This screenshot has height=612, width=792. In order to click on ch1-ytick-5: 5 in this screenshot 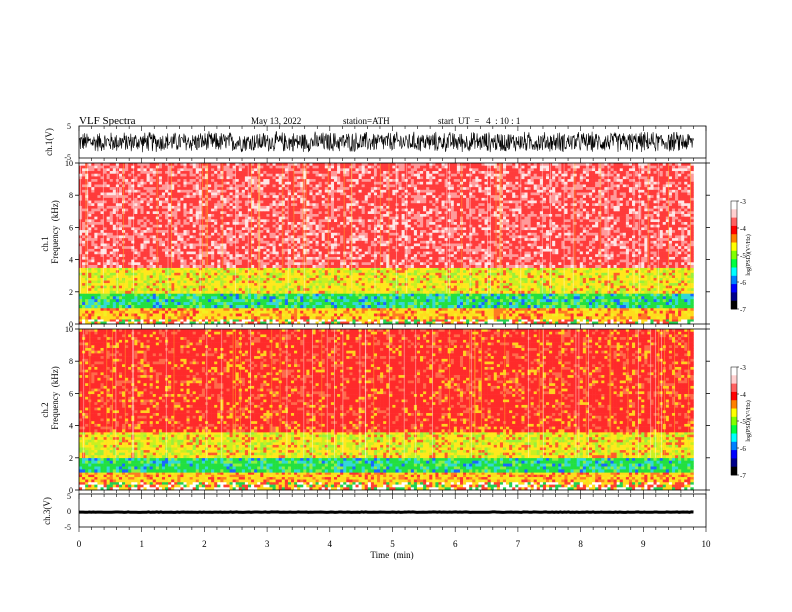, I will do `click(69, 126)`.